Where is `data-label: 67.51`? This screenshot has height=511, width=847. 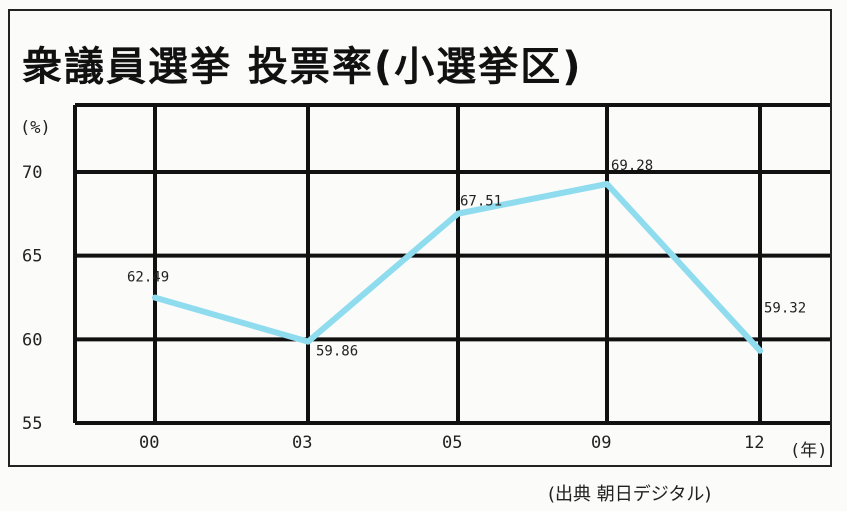
data-label: 67.51 is located at coordinates (481, 202).